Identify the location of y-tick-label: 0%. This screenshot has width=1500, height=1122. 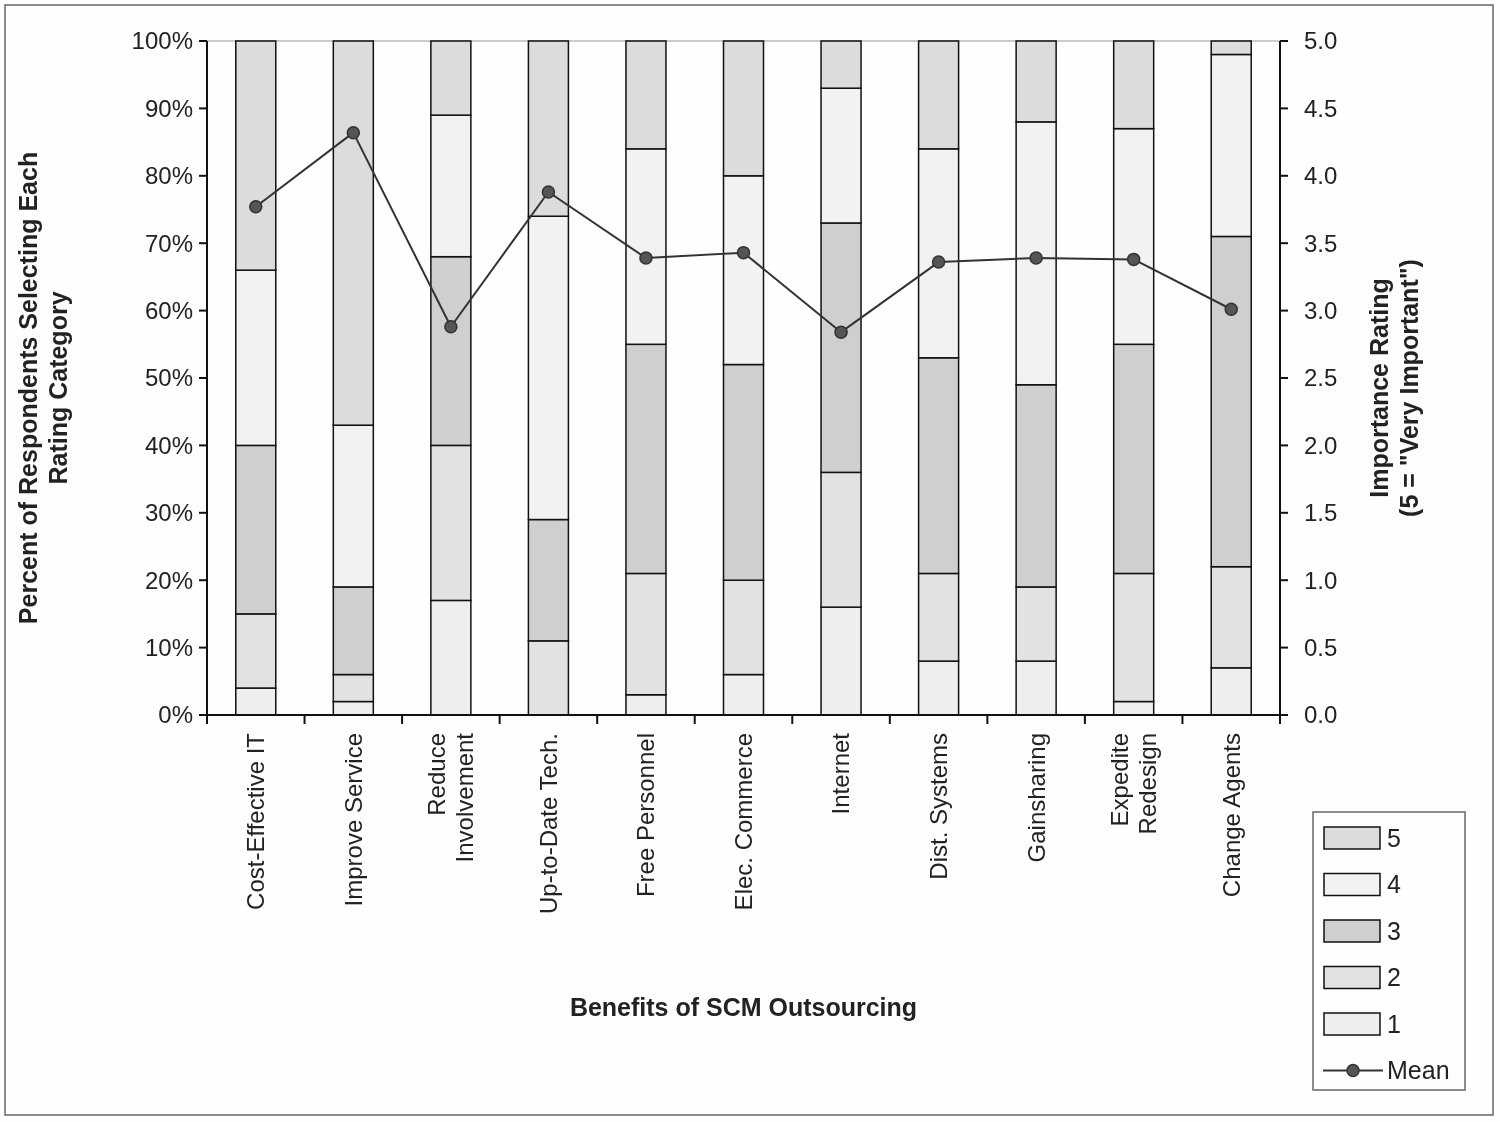
(175, 715).